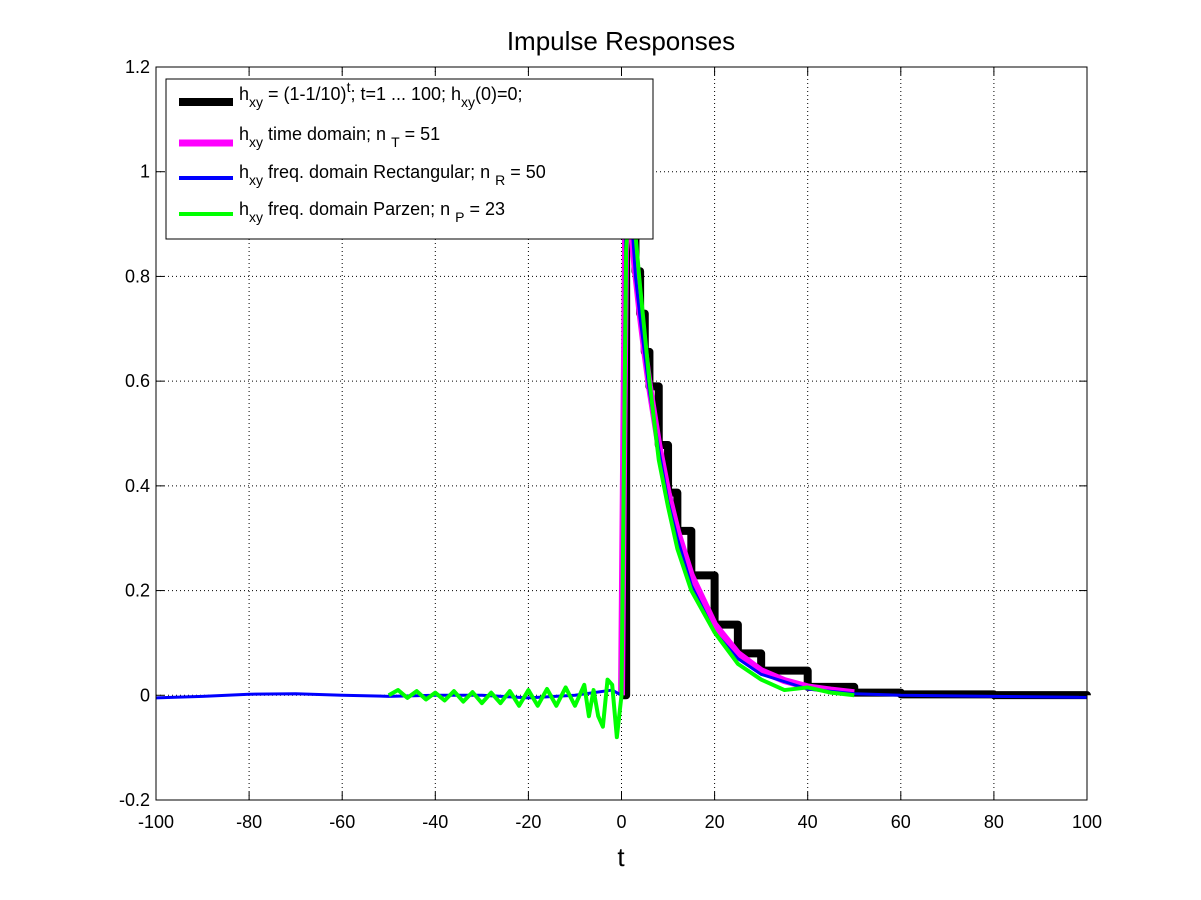 Image resolution: width=1201 pixels, height=900 pixels. Describe the element at coordinates (137, 591) in the screenshot. I see `y-tick-label: 0.2` at that location.